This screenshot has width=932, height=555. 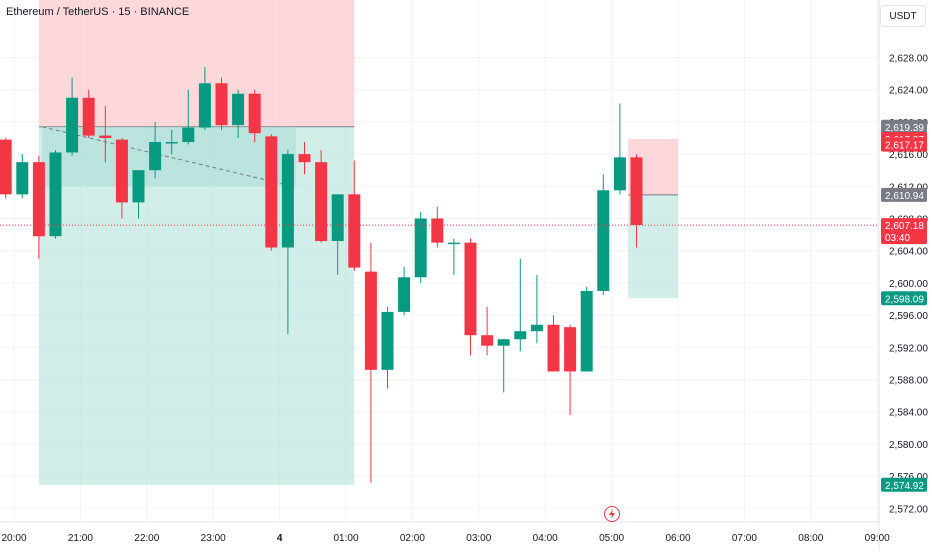 I want to click on price-label-text: 2,617.17, so click(x=904, y=146).